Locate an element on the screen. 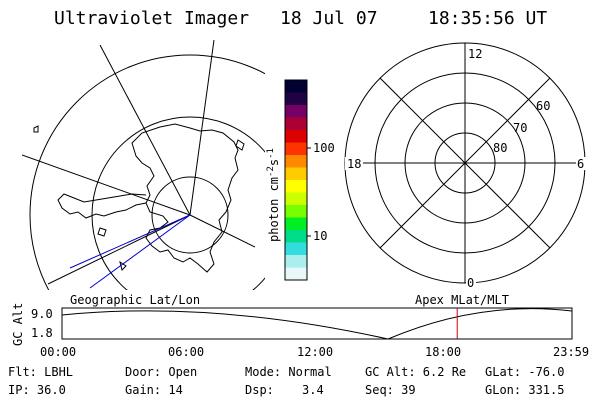 This screenshot has height=400, width=600. timeline-tick-label: 23:59 is located at coordinates (571, 352).